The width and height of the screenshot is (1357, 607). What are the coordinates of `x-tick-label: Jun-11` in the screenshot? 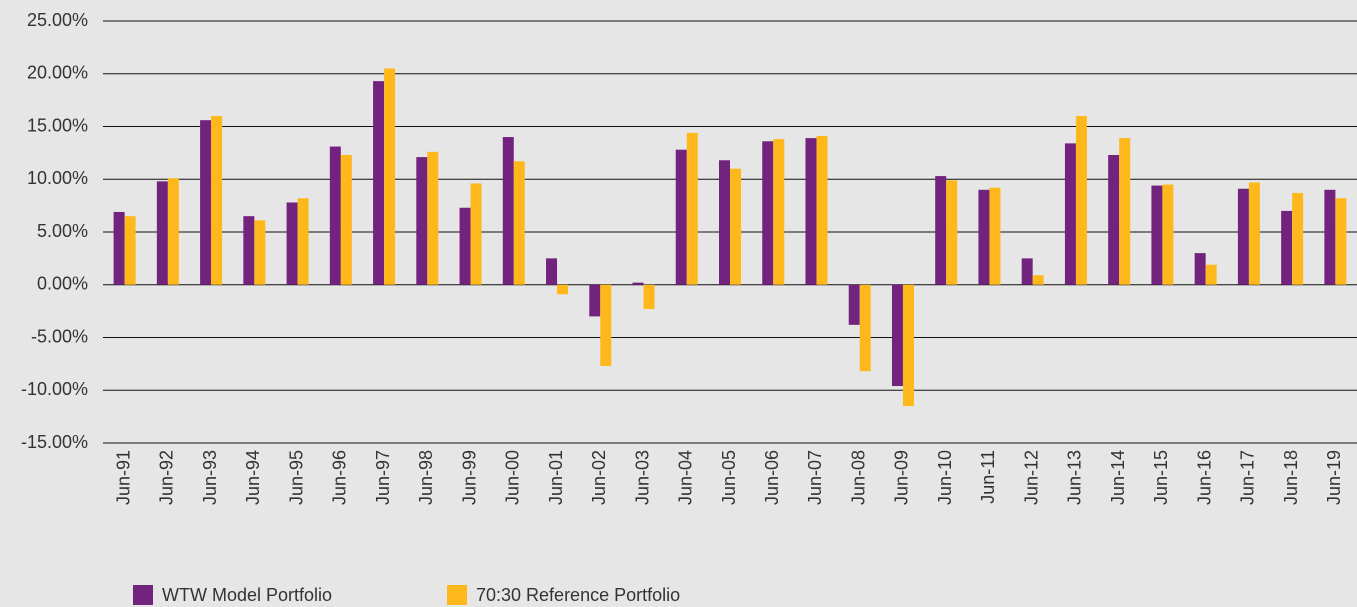 It's located at (988, 477).